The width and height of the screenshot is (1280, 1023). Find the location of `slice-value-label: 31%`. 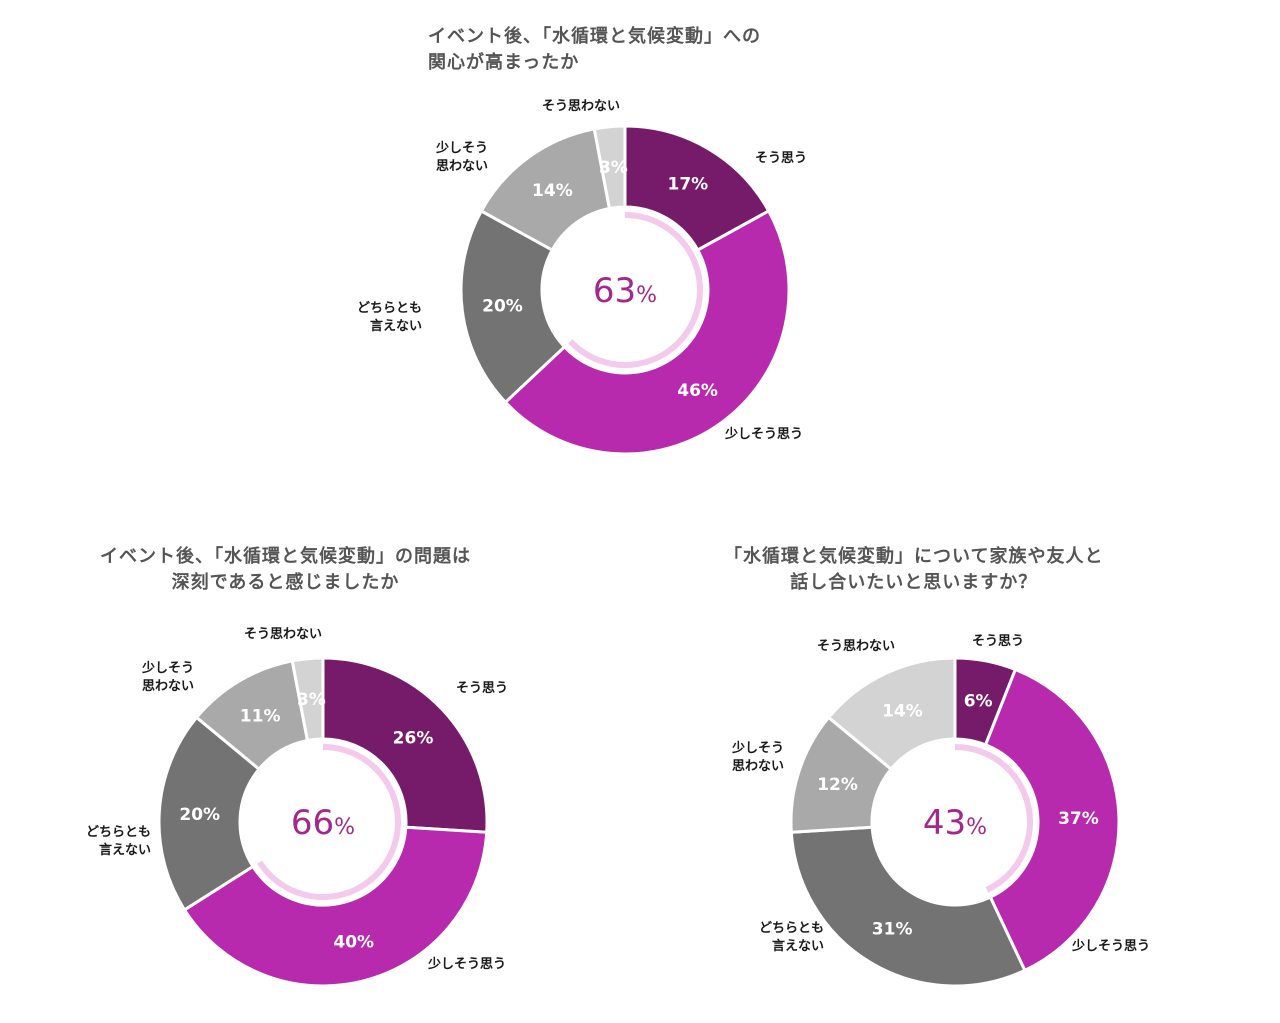

slice-value-label: 31% is located at coordinates (892, 929).